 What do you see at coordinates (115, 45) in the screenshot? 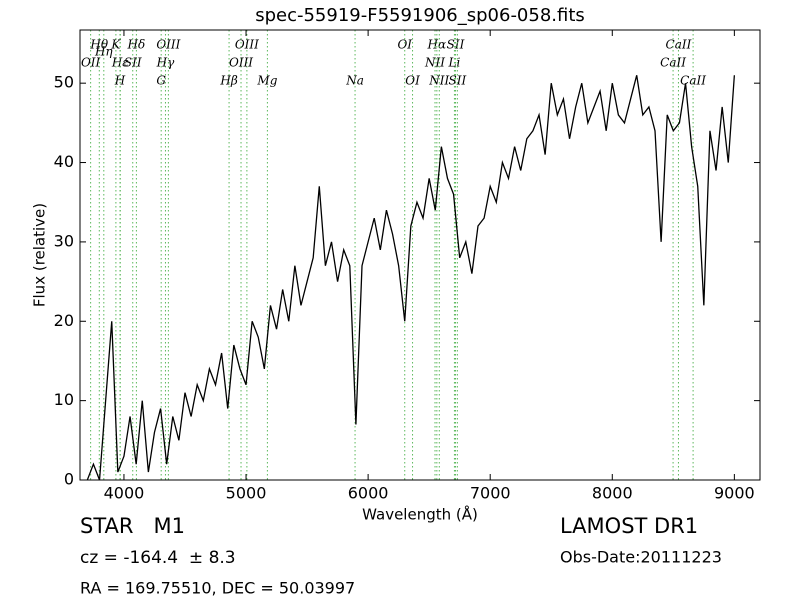
I see `spectral-line-label: K` at bounding box center [115, 45].